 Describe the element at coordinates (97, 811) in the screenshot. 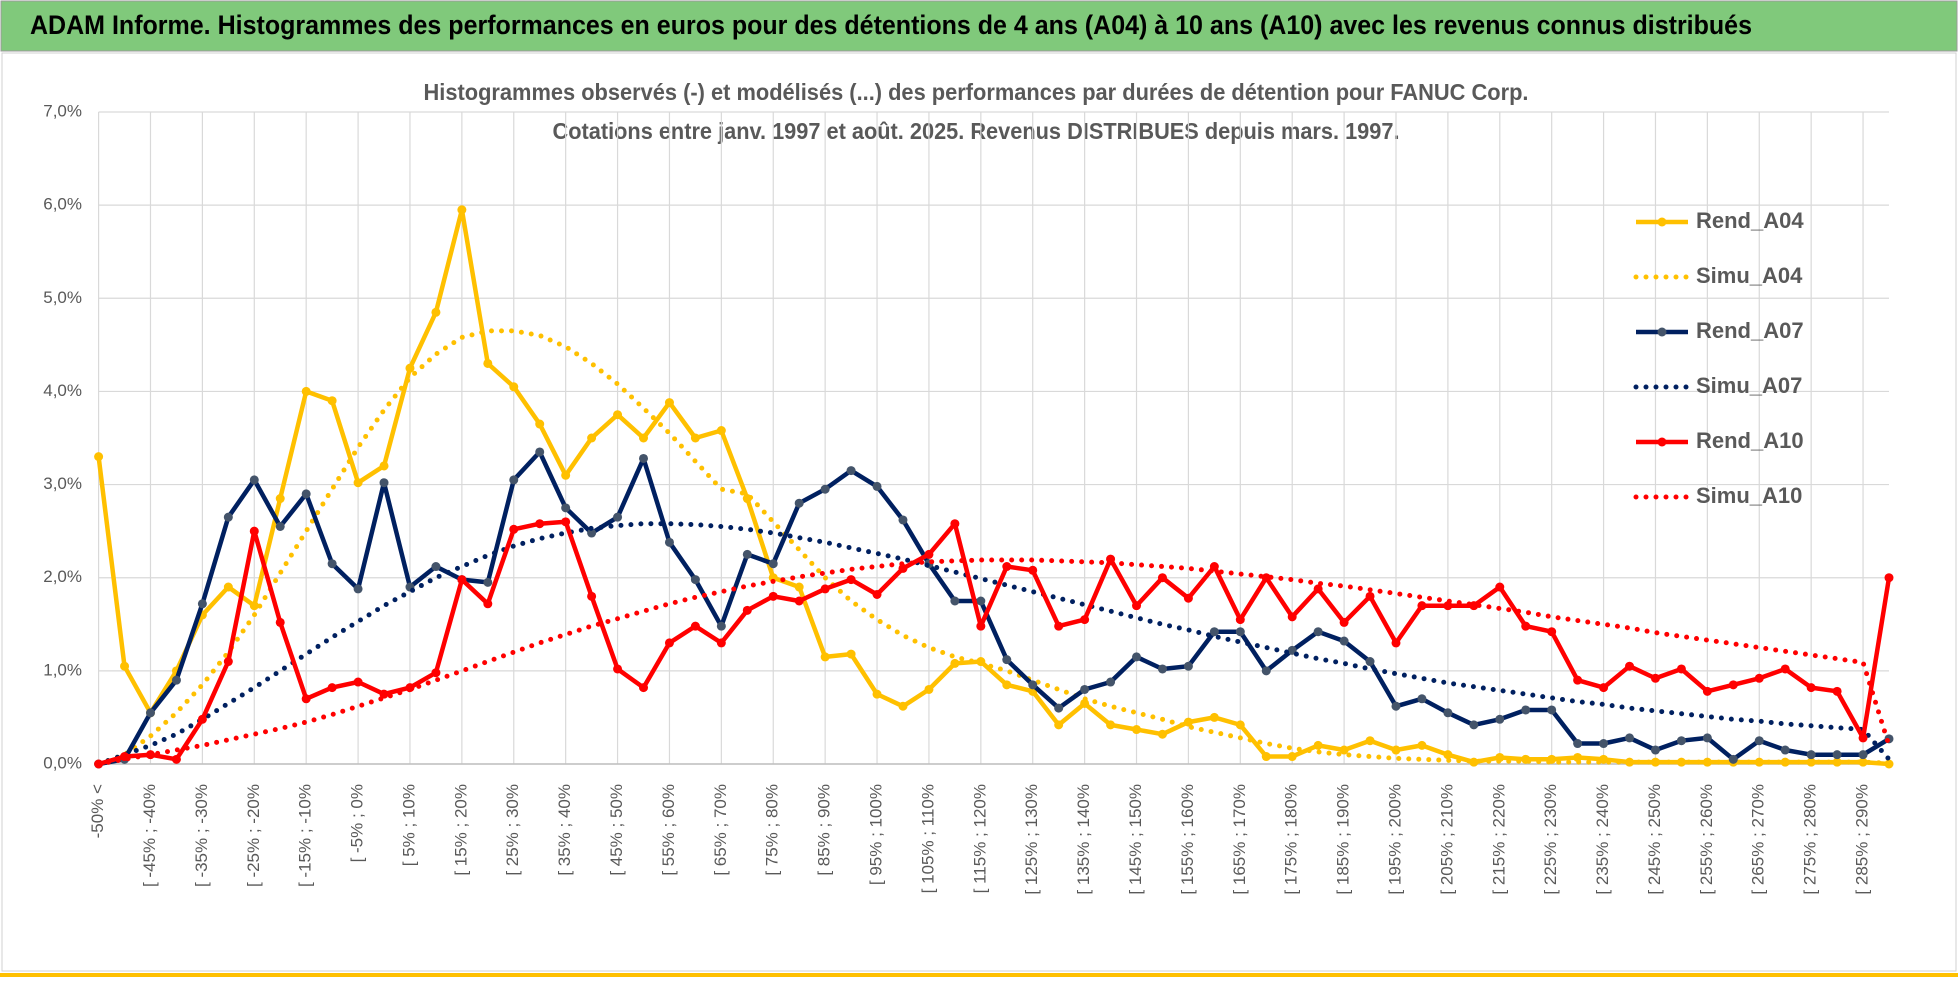

I see `x-tick-label: -50% <` at that location.